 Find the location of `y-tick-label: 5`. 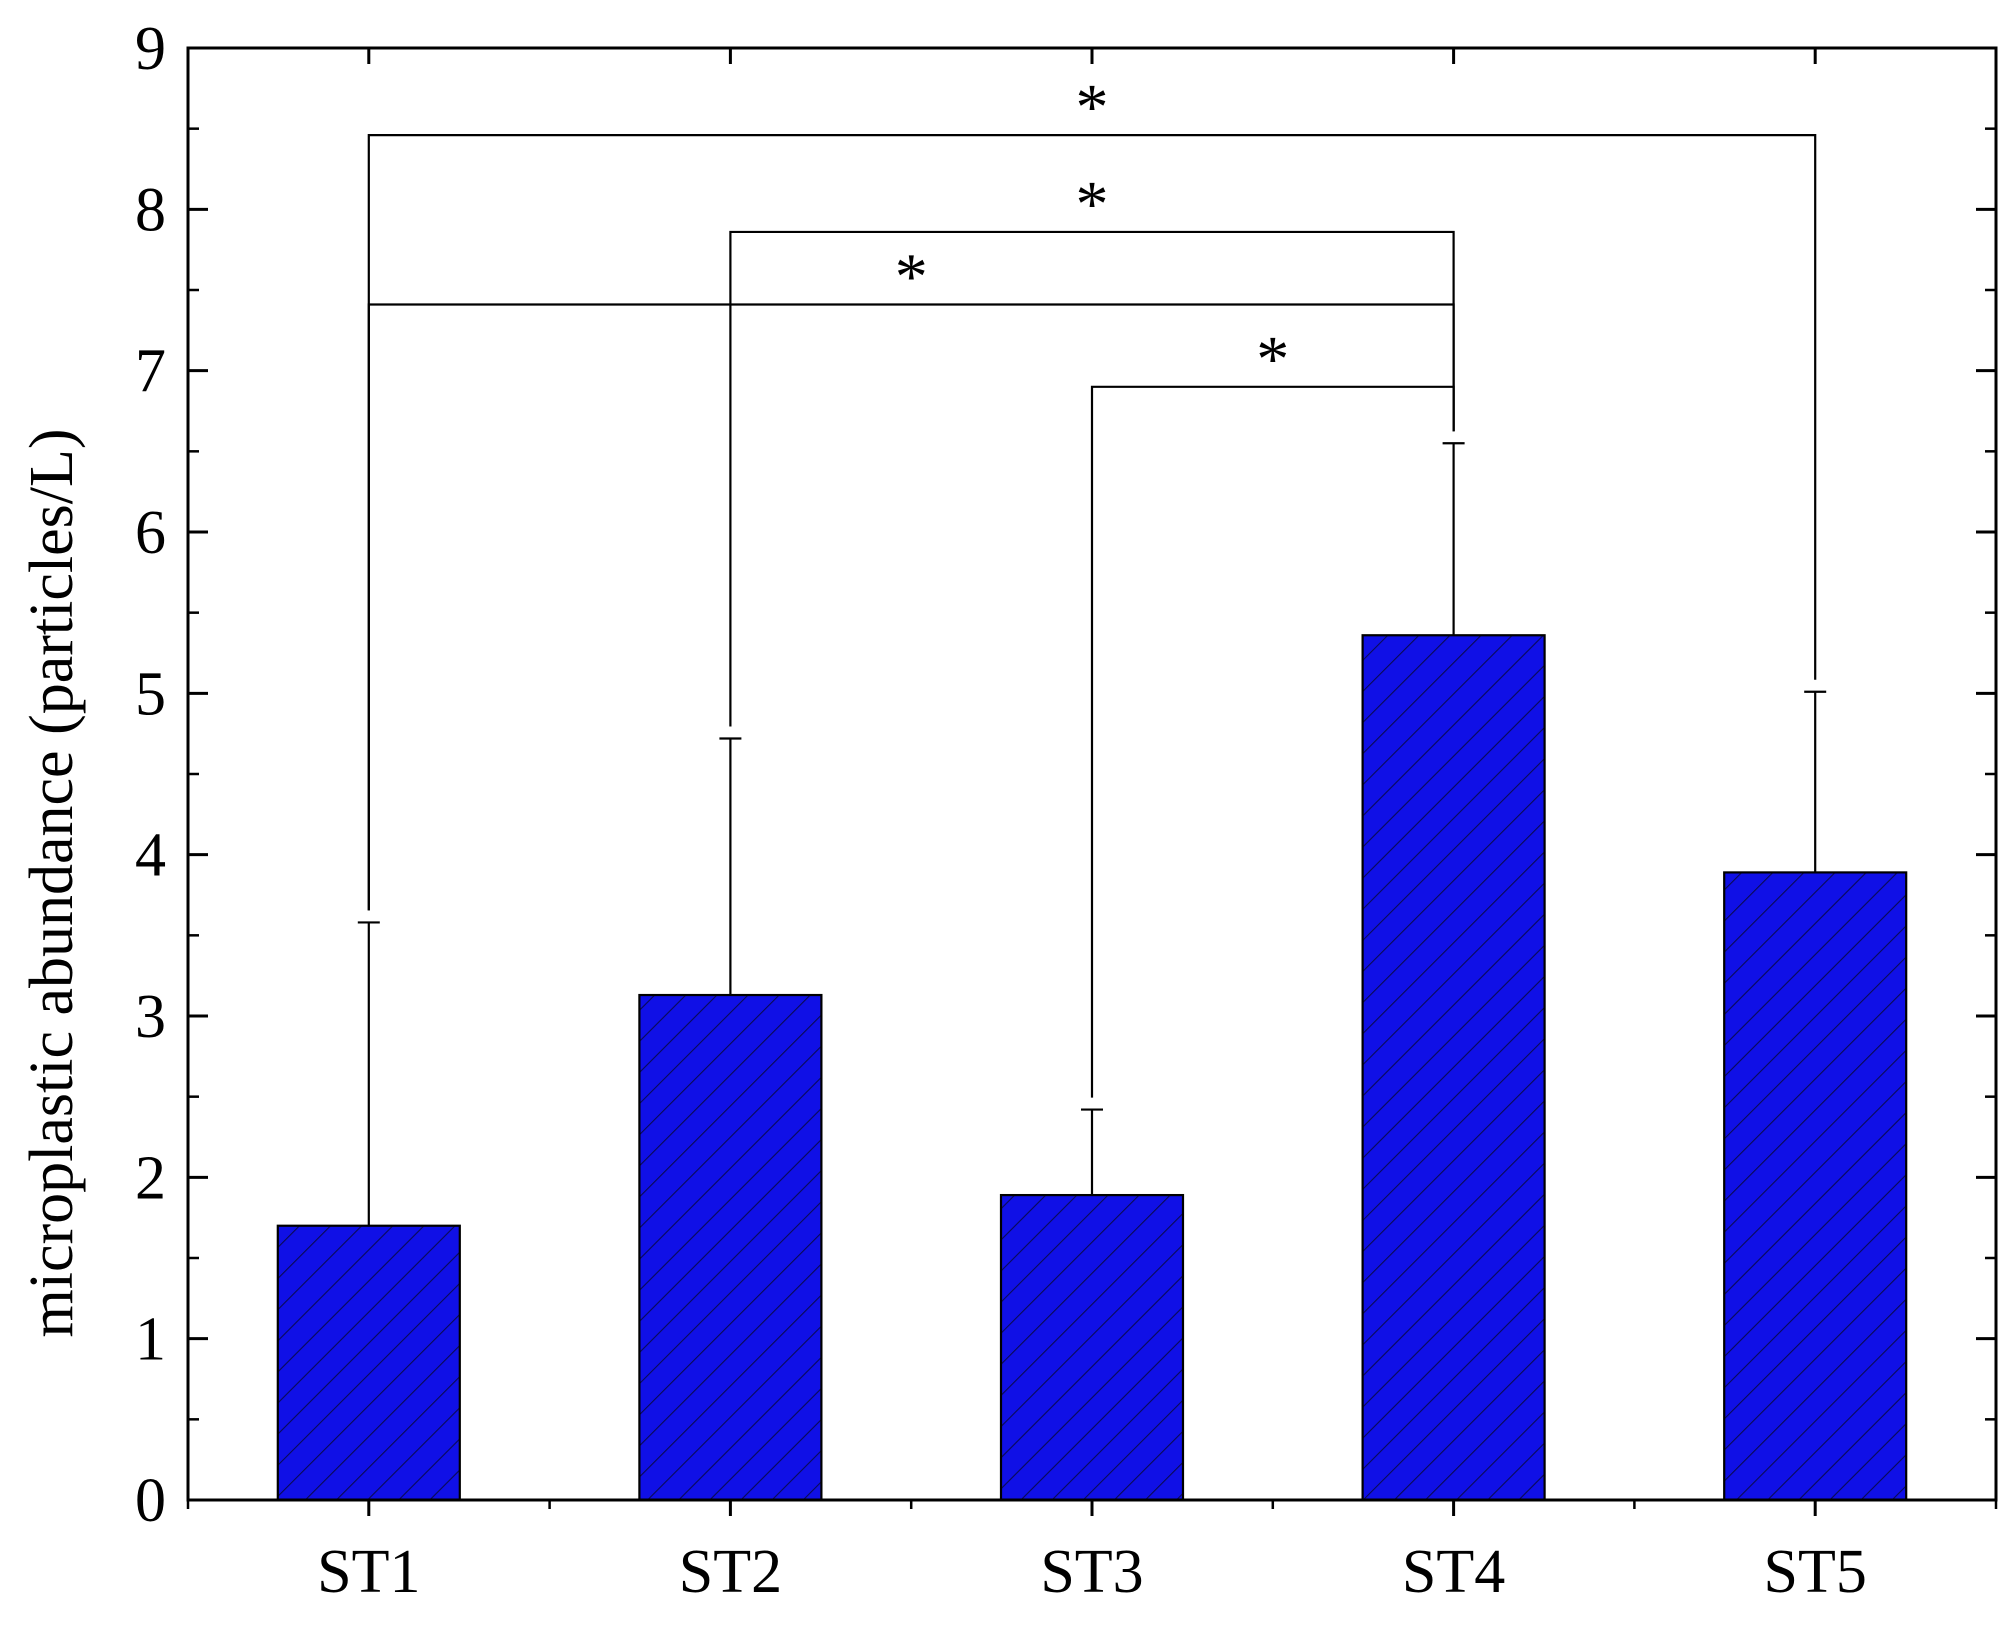

y-tick-label: 5 is located at coordinates (150, 694).